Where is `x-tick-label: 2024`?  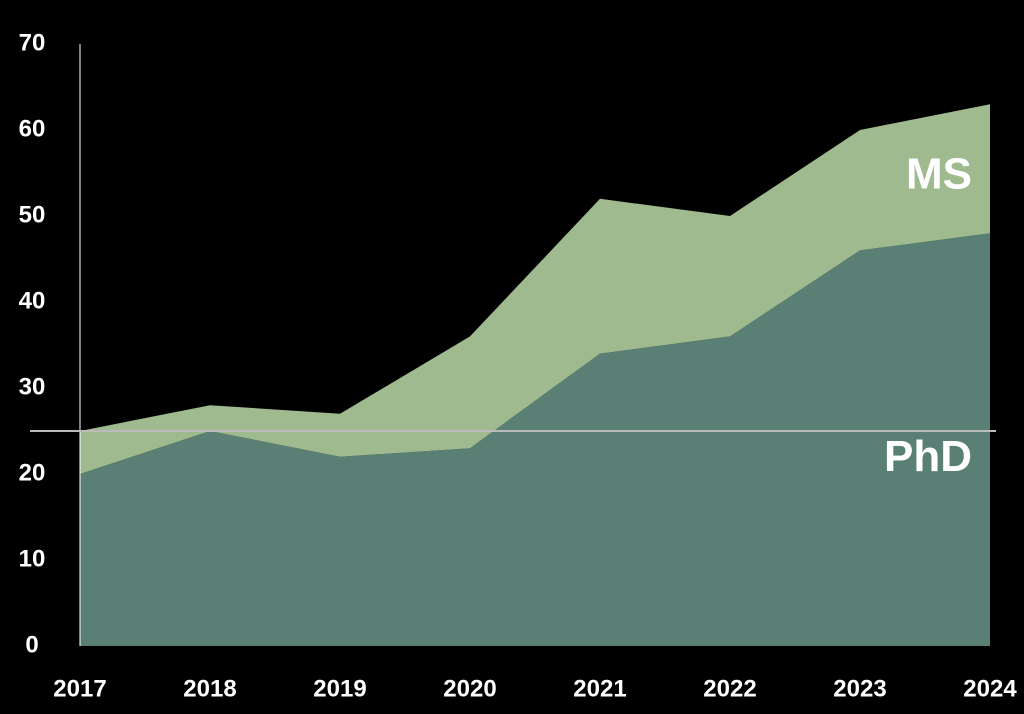 x-tick-label: 2024 is located at coordinates (990, 688).